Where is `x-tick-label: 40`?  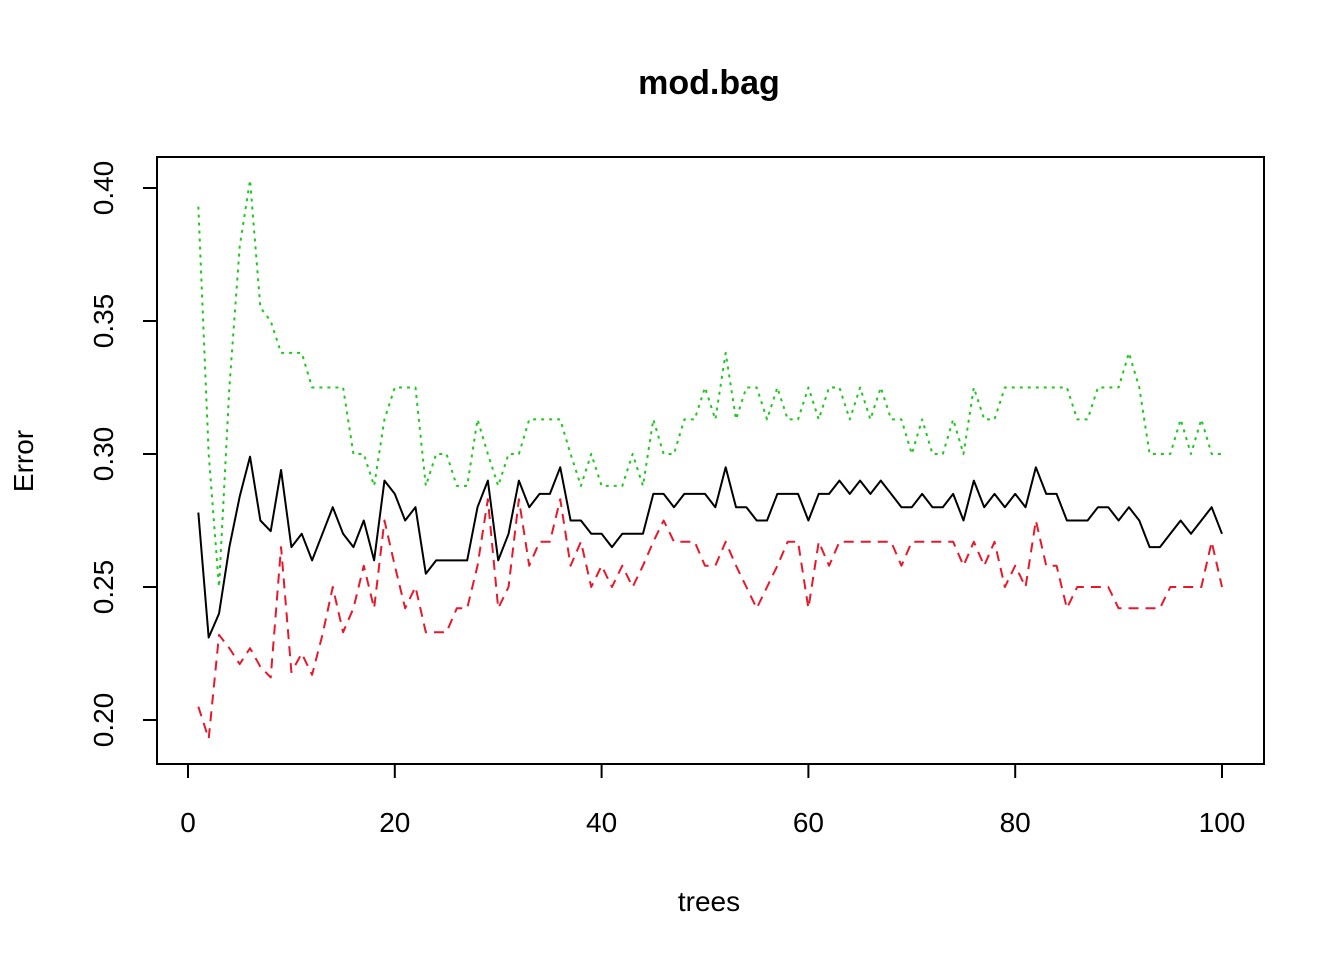 x-tick-label: 40 is located at coordinates (601, 822).